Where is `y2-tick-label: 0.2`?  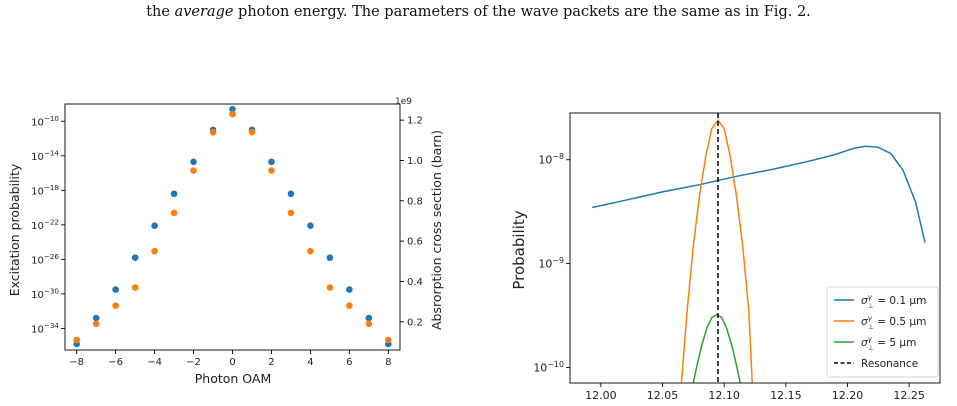
y2-tick-label: 0.2 is located at coordinates (415, 322).